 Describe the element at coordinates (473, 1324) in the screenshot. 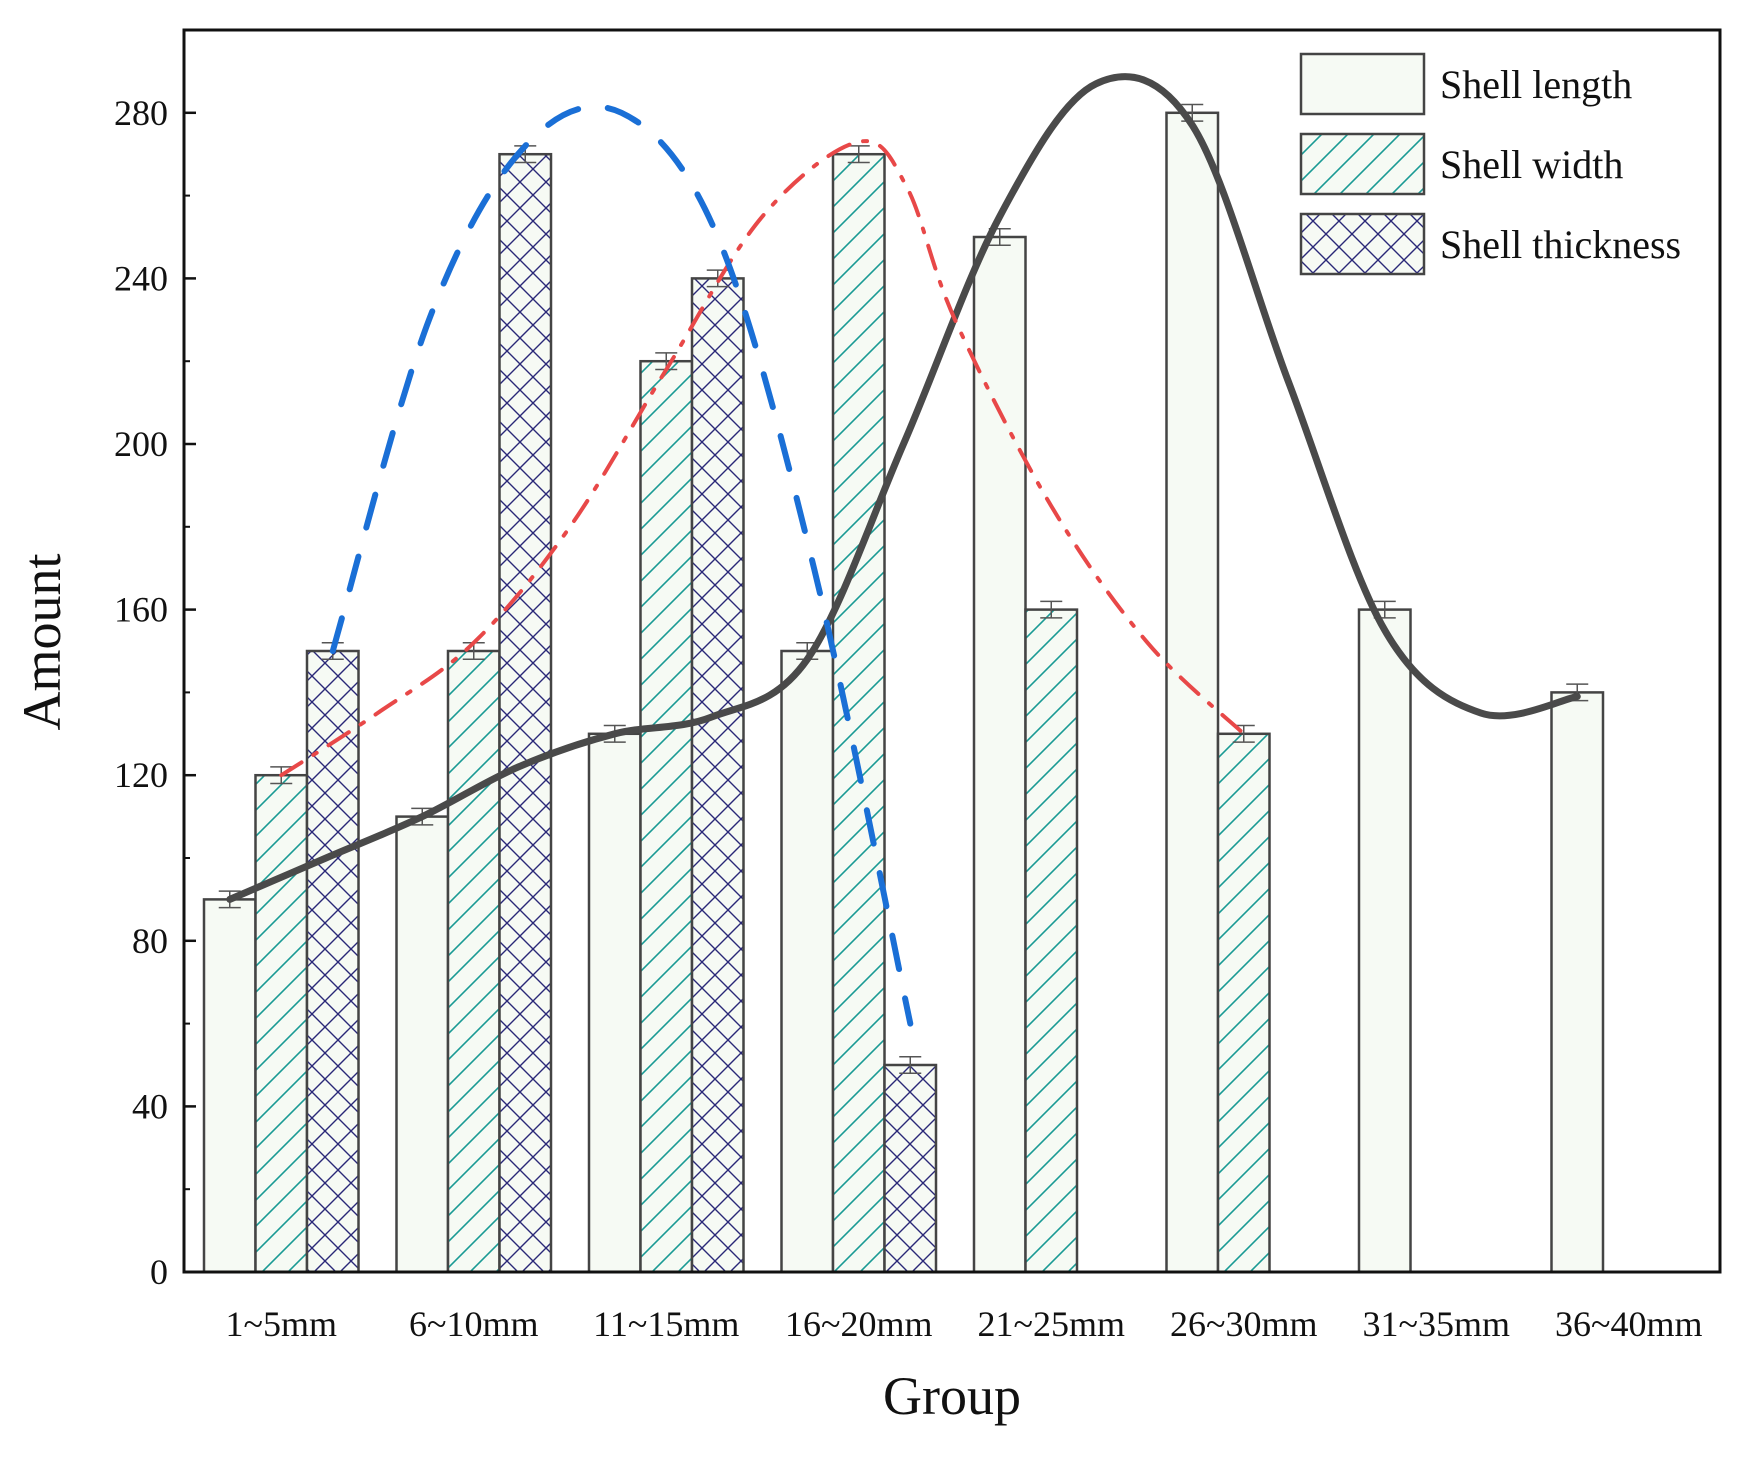

I see `x-tick-label: 6~10mm` at that location.